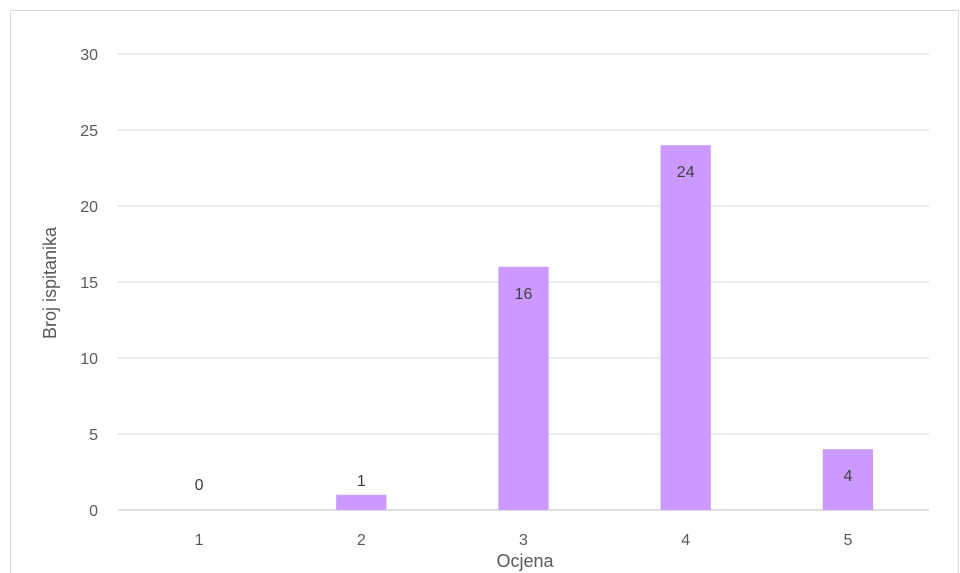 This screenshot has width=960, height=573. What do you see at coordinates (89, 207) in the screenshot?
I see `y-tick-label: 20` at bounding box center [89, 207].